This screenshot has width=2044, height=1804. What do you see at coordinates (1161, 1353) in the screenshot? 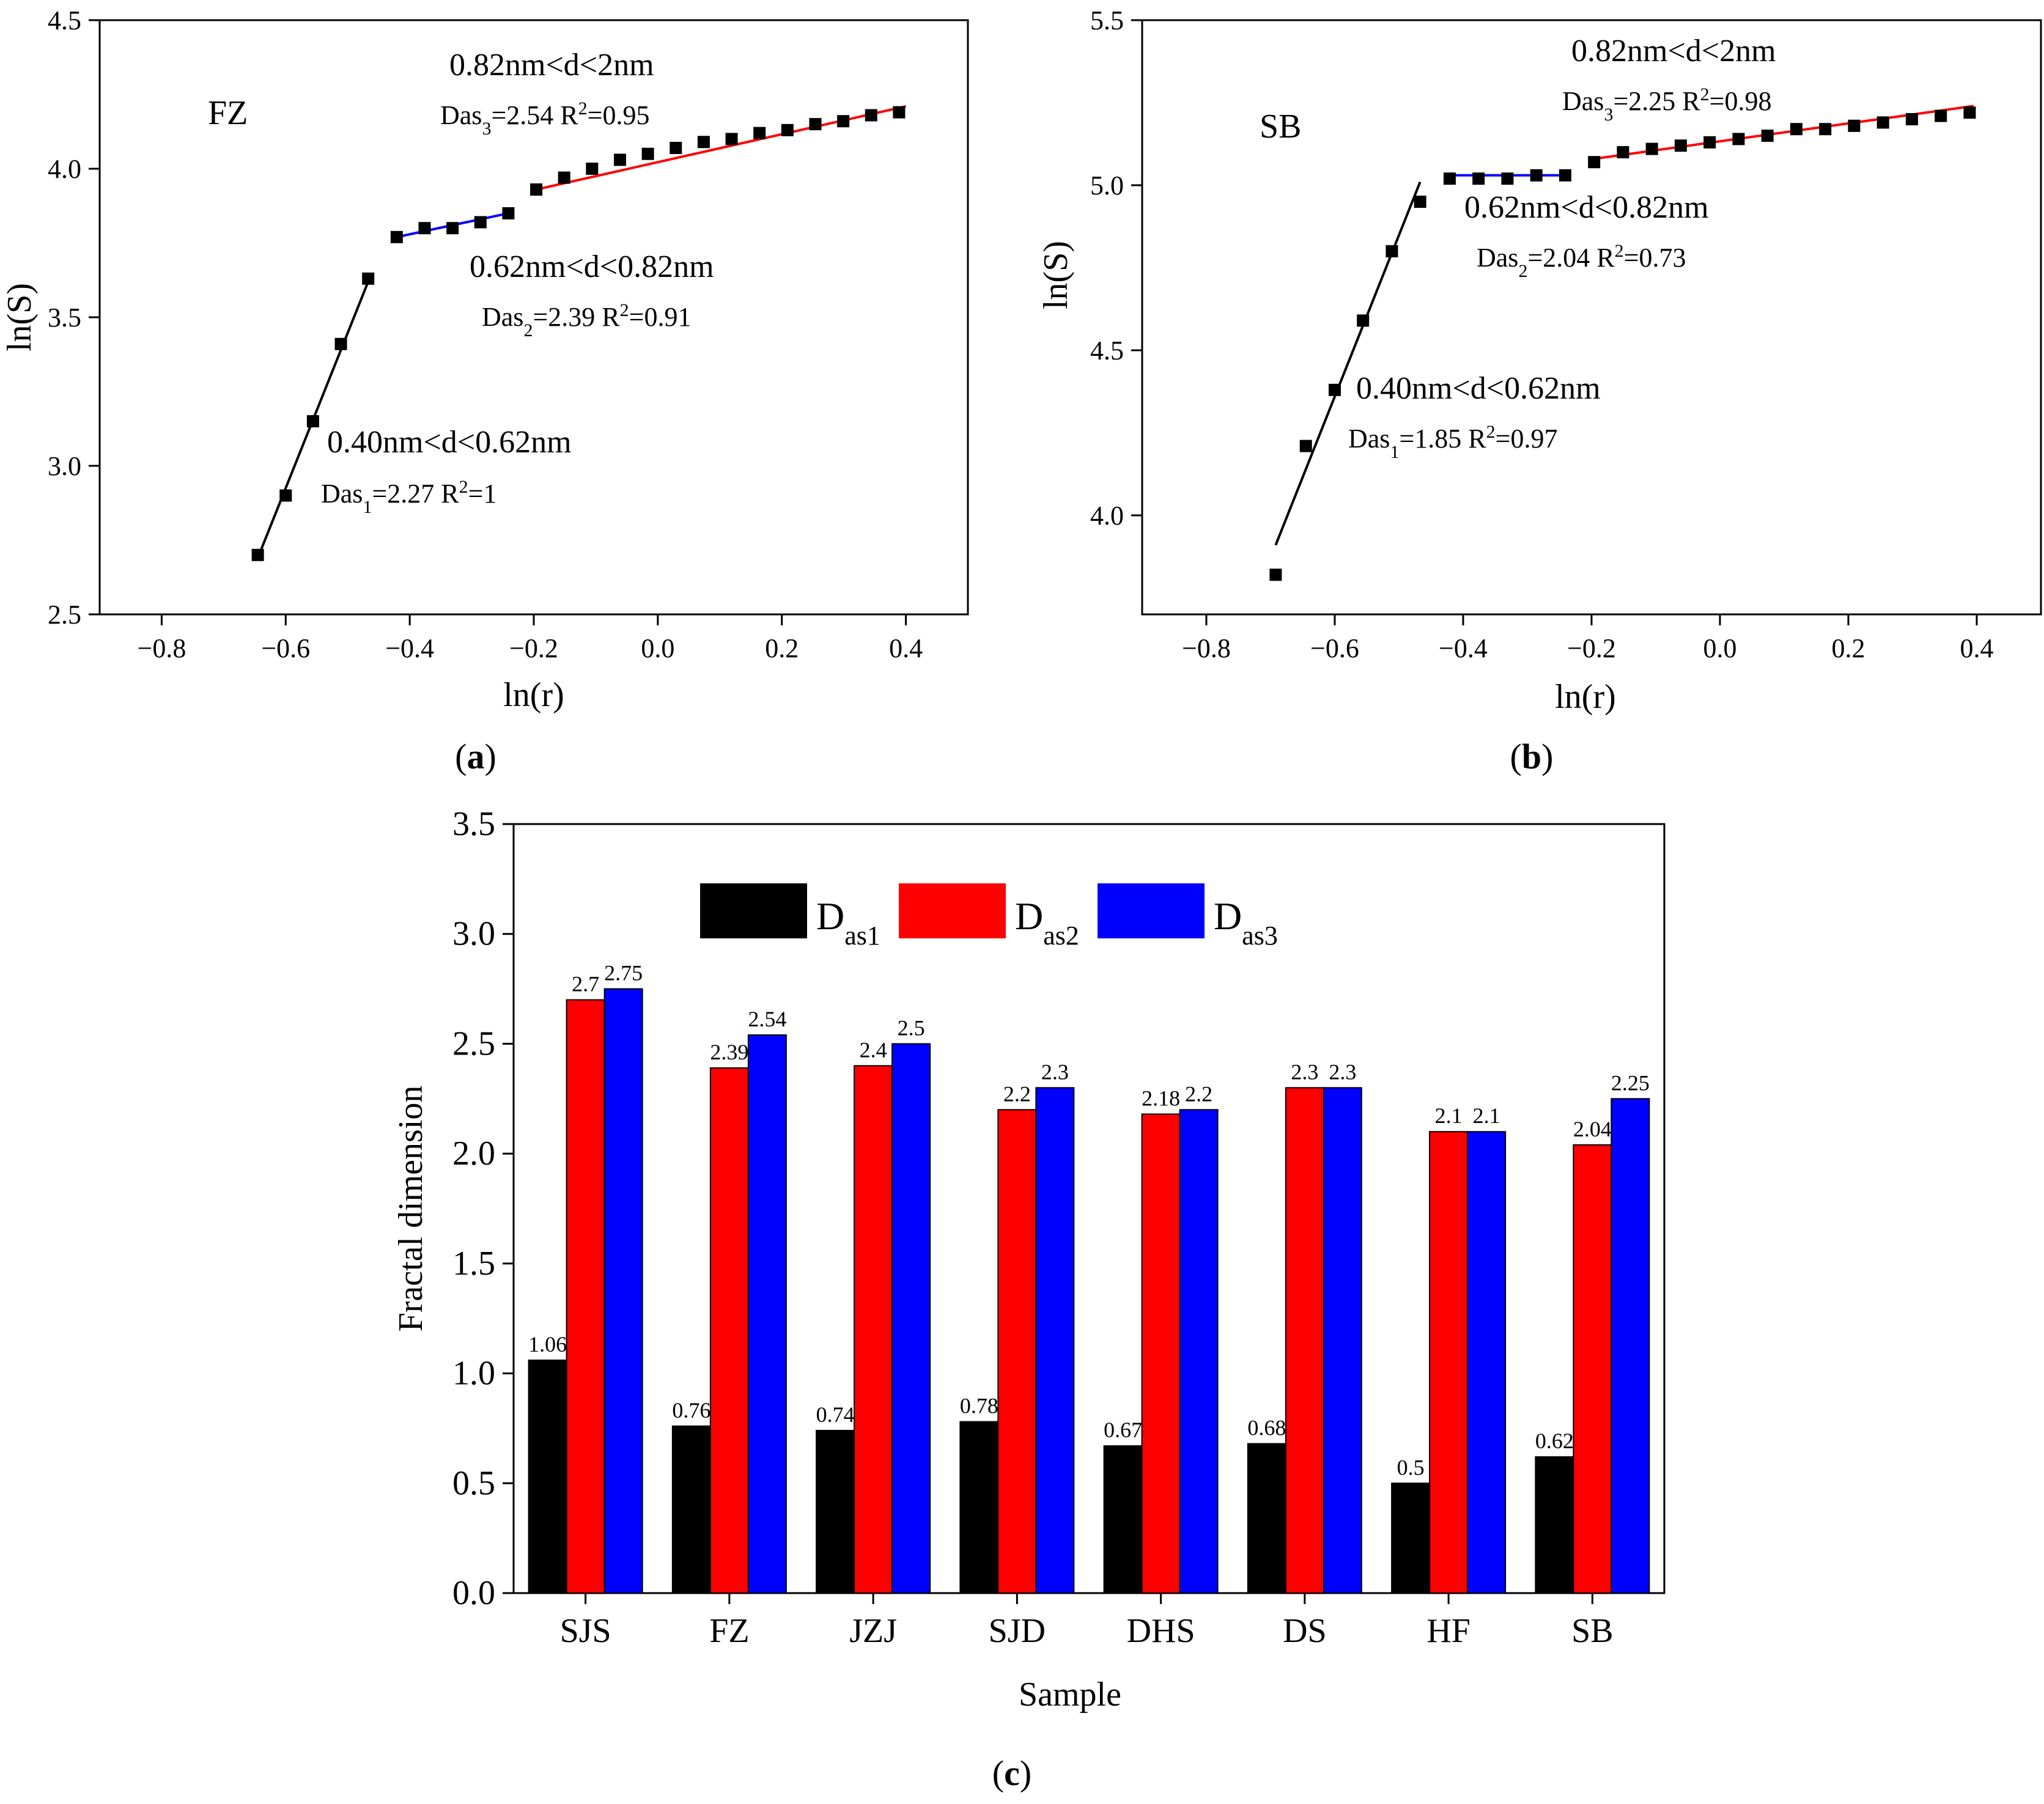
I see `bar-das2-dhs` at bounding box center [1161, 1353].